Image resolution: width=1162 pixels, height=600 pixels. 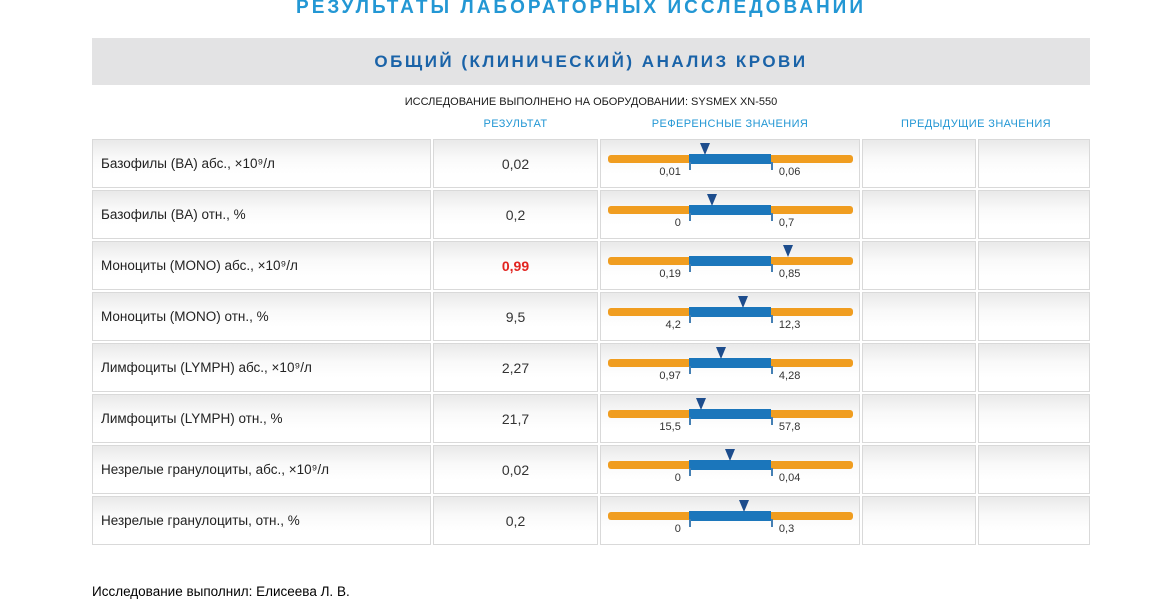 What do you see at coordinates (670, 376) in the screenshot?
I see `reference-low-label: 0,97` at bounding box center [670, 376].